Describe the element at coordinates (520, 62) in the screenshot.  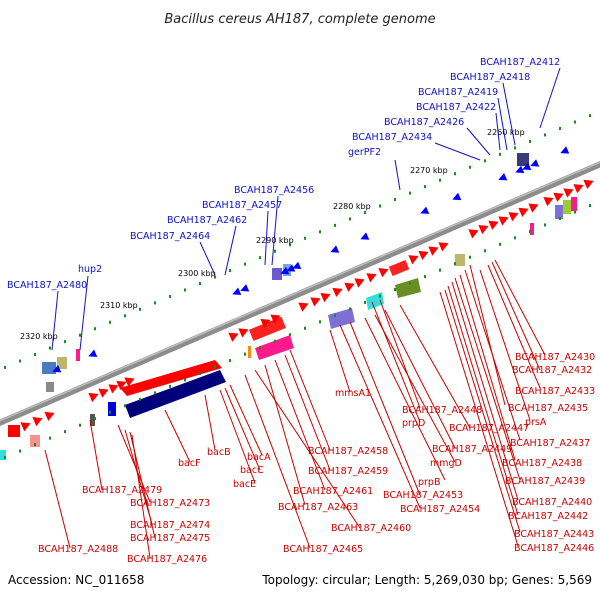
I see `gene-label: BCAH187_A2412` at that location.